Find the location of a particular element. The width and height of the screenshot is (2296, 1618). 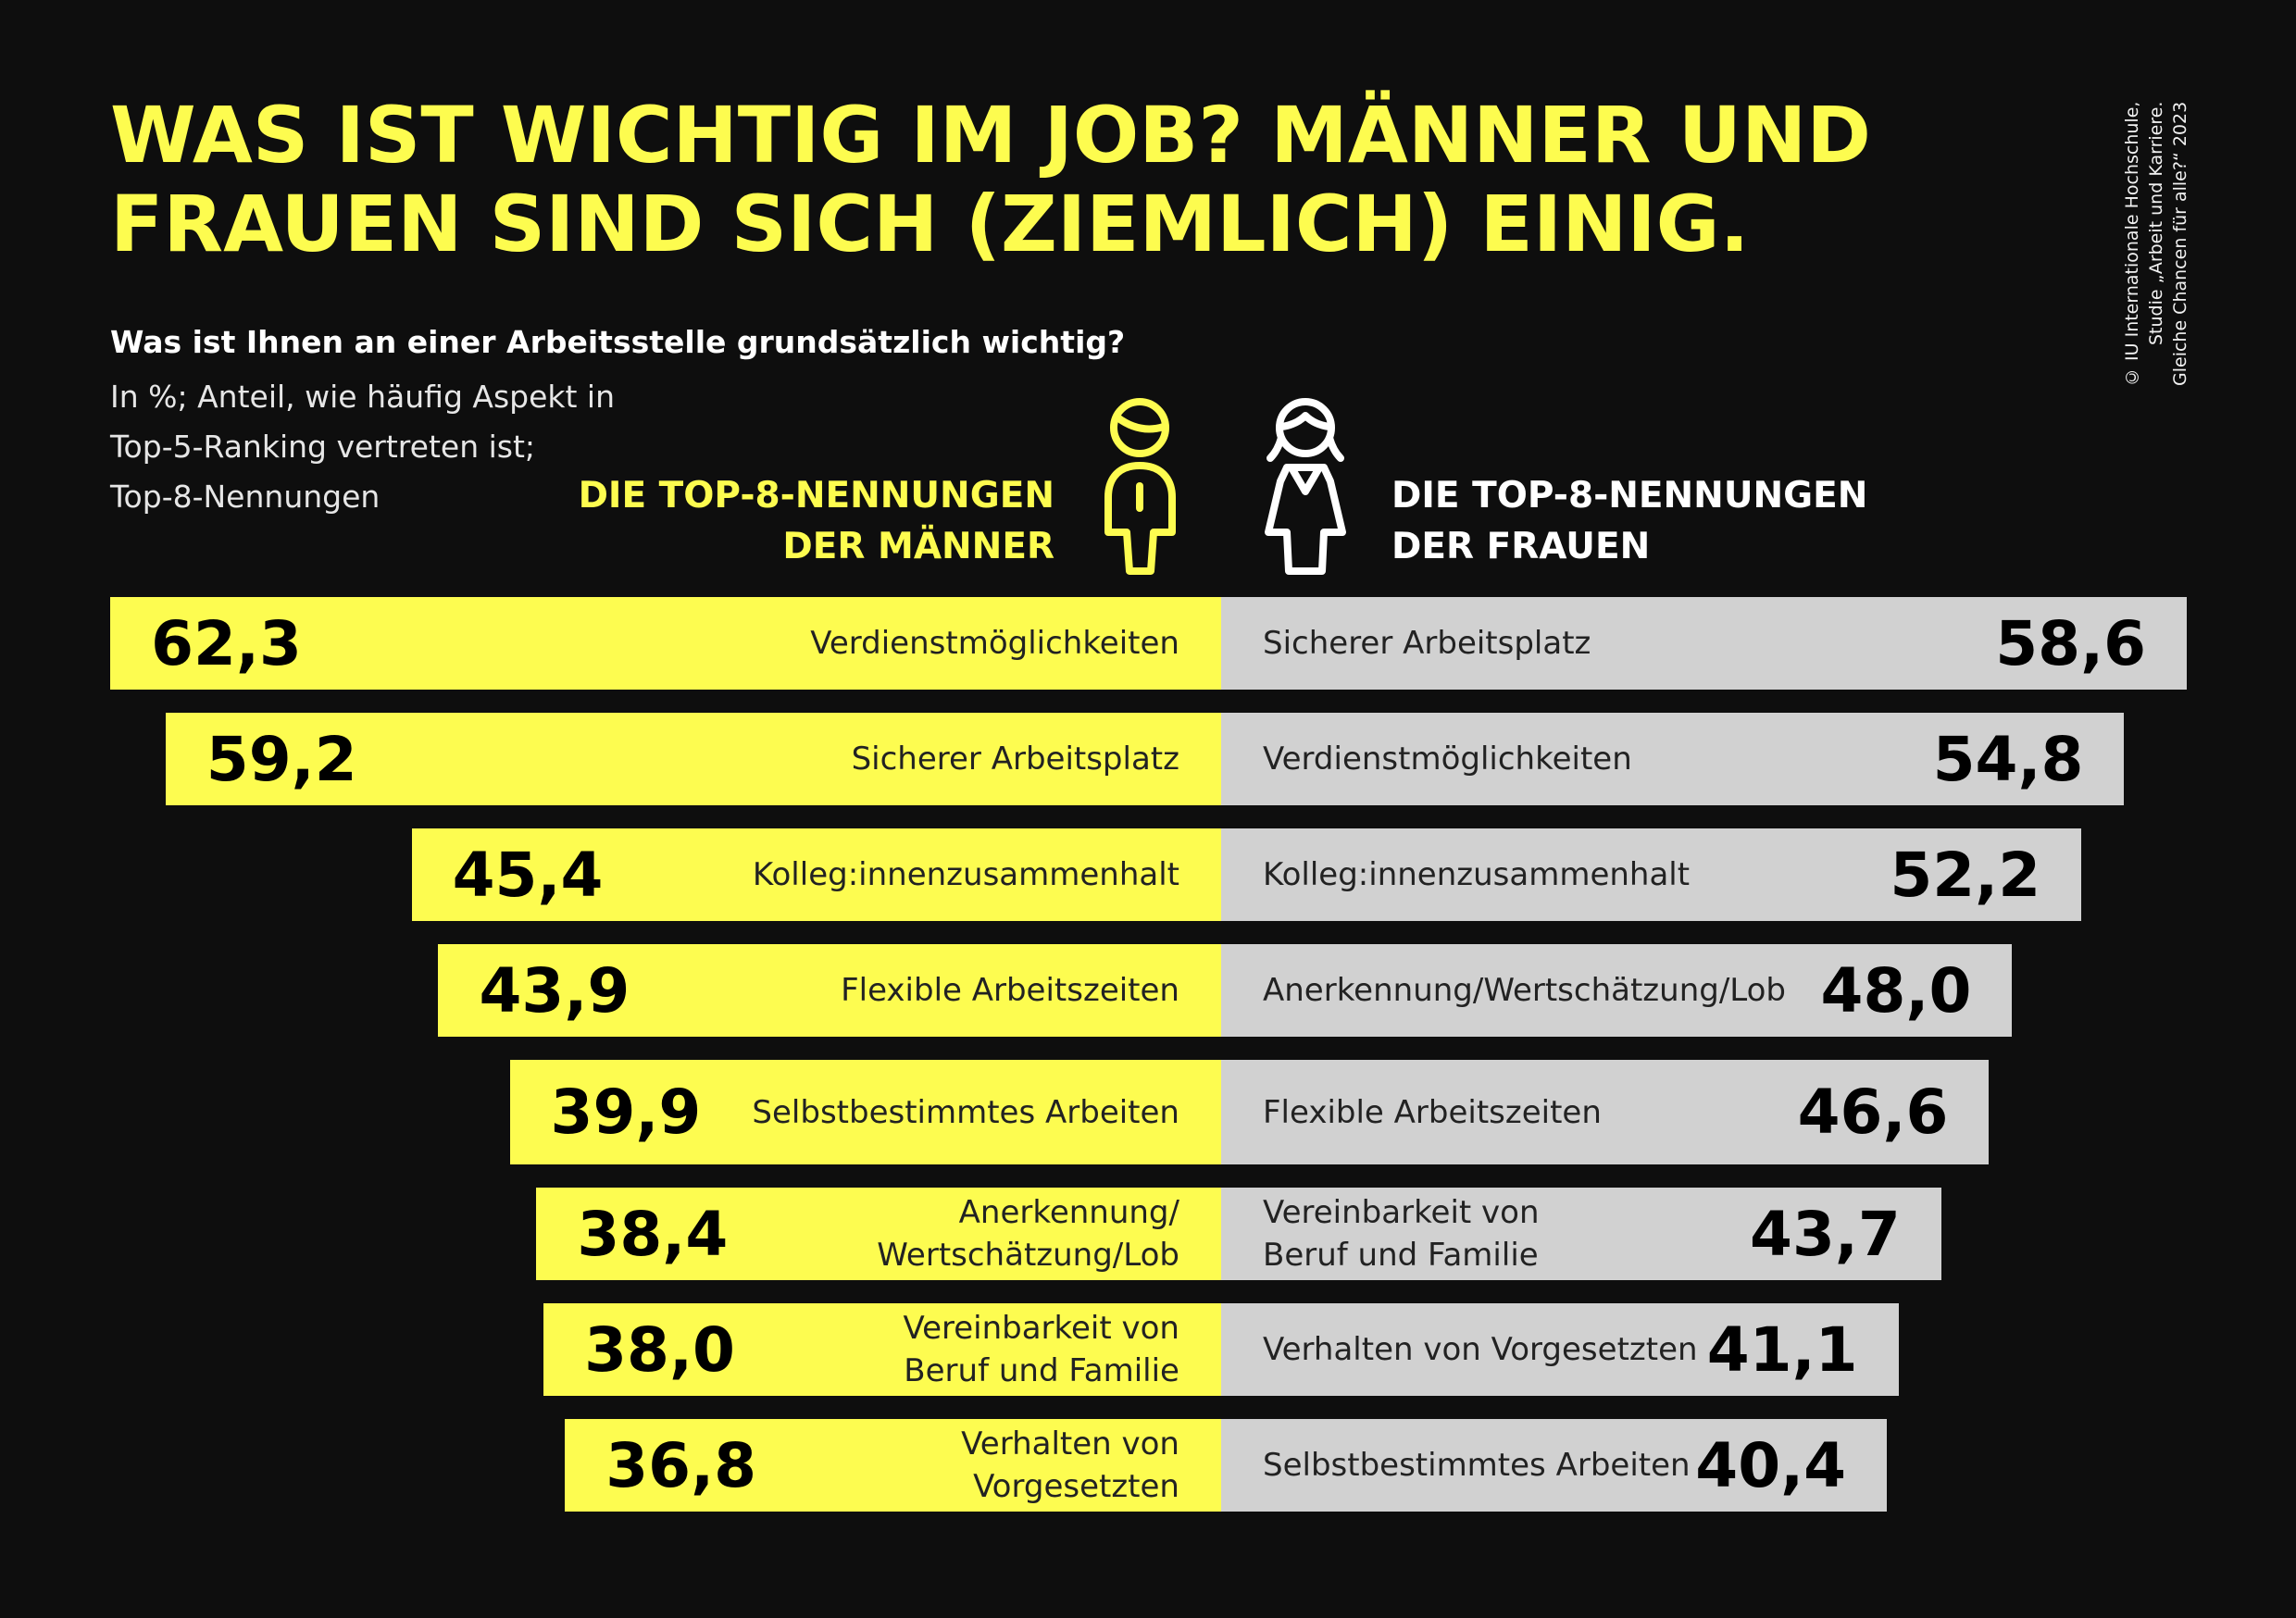

copyright-line: Gleiche Chancen für alle?“ 2023 is located at coordinates (2180, 244).